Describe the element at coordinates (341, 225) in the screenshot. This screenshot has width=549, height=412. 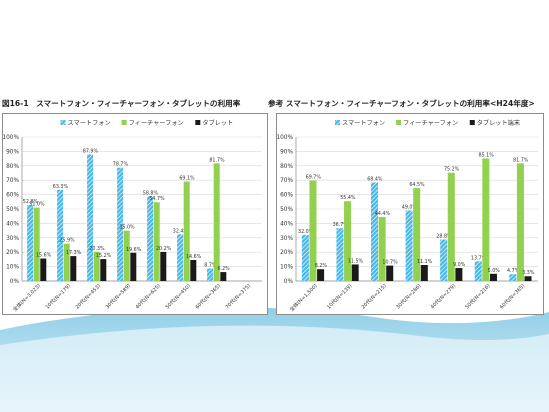
I see `data-label: 36.7%` at that location.